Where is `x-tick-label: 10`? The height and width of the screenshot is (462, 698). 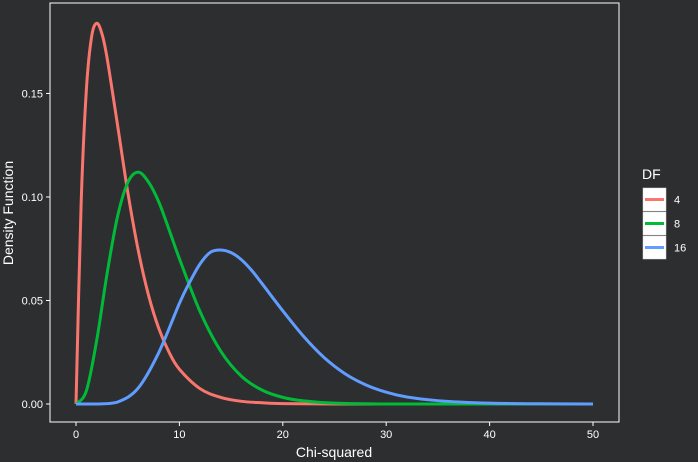
x-tick-label: 10 is located at coordinates (179, 435).